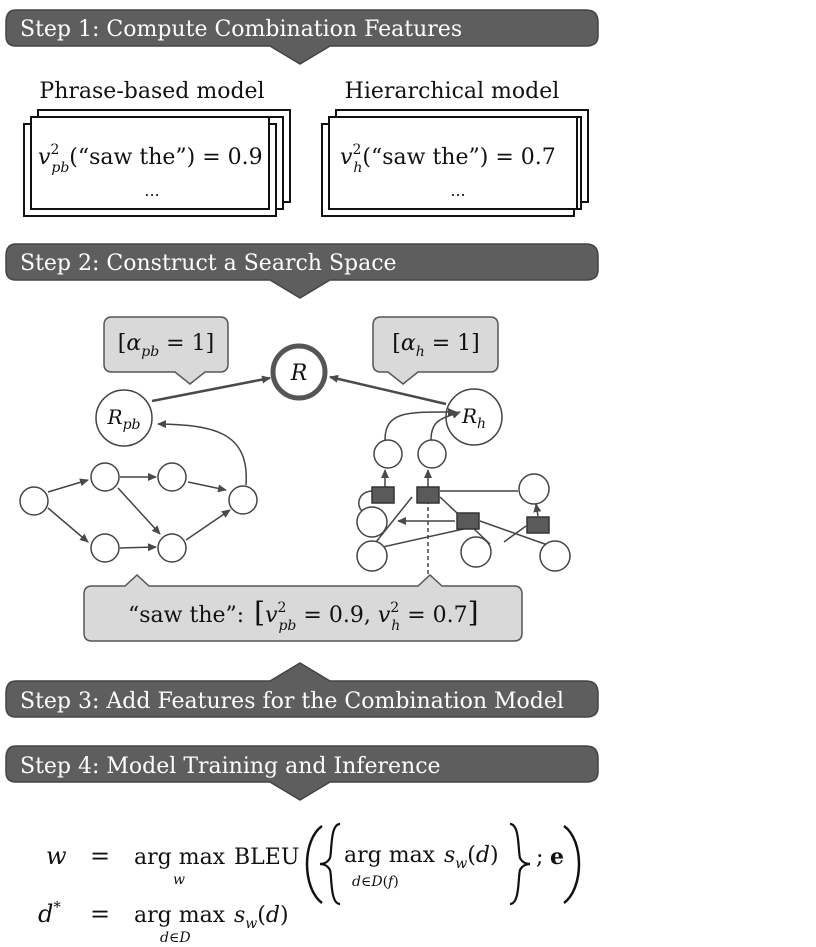 Image resolution: width=816 pixels, height=947 pixels. I want to click on step1-label: Step 1: Compute Combination Features, so click(241, 29).